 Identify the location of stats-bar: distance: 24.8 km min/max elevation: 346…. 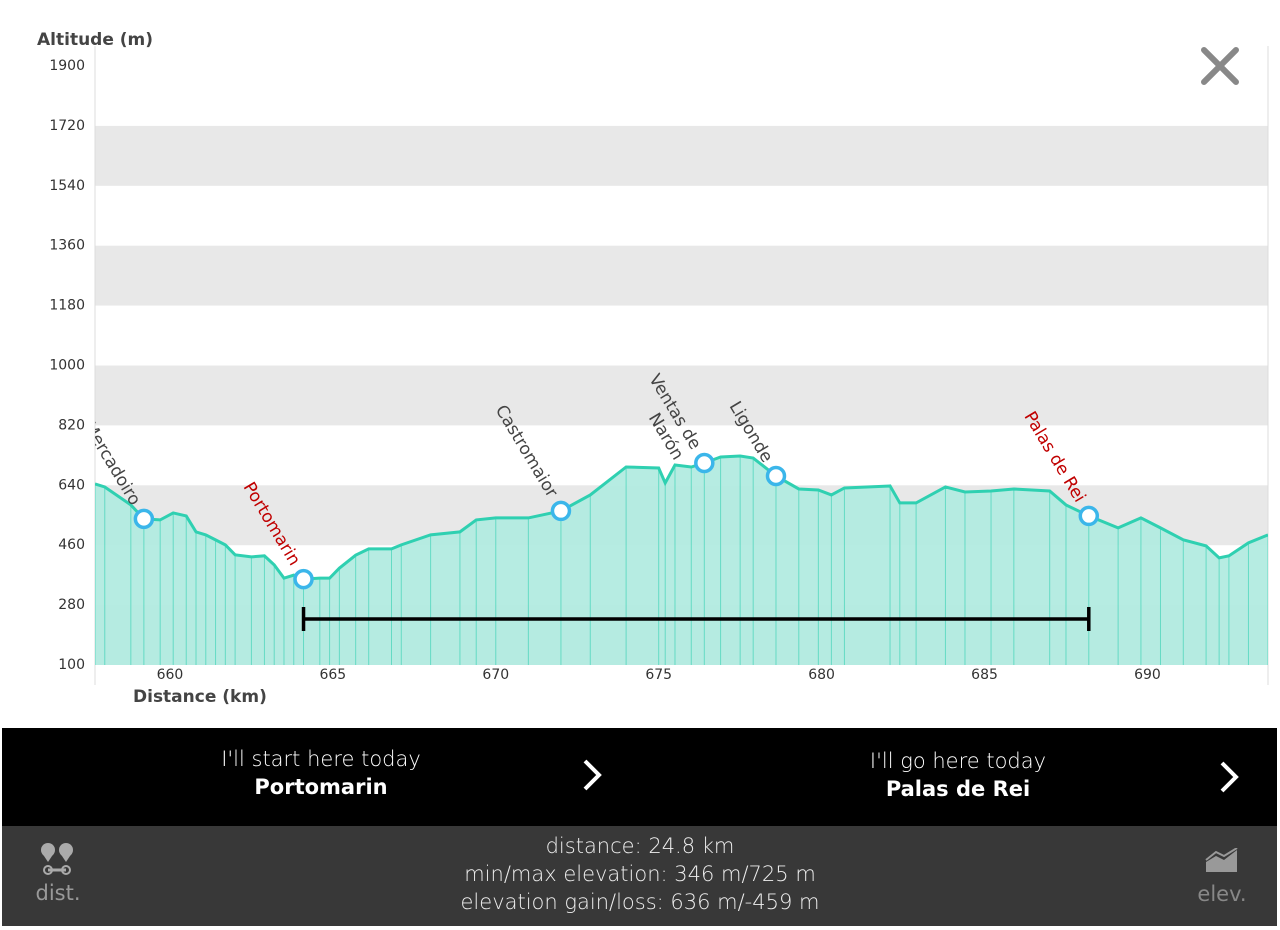
(639, 876).